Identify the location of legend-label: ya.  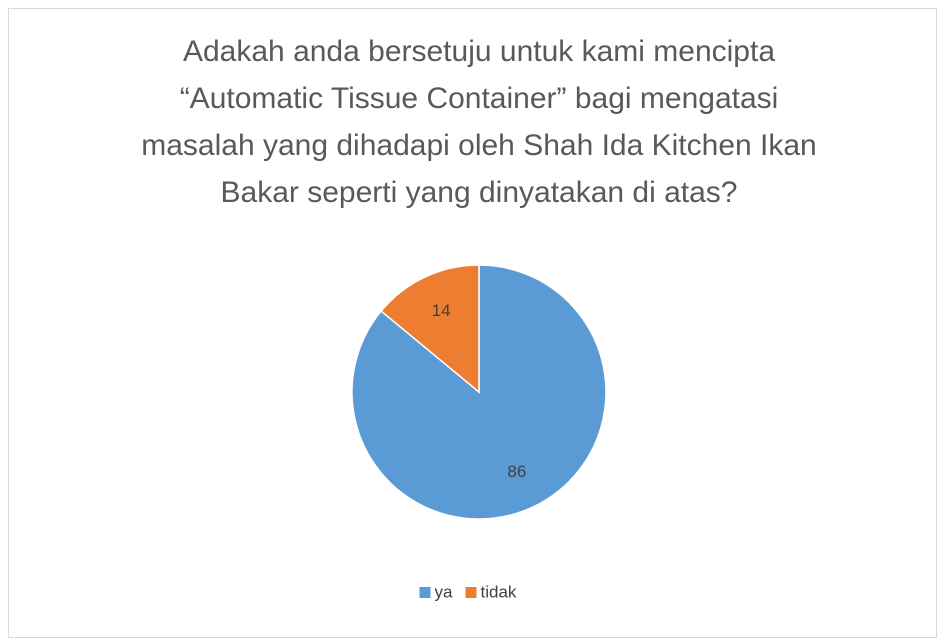
(444, 591).